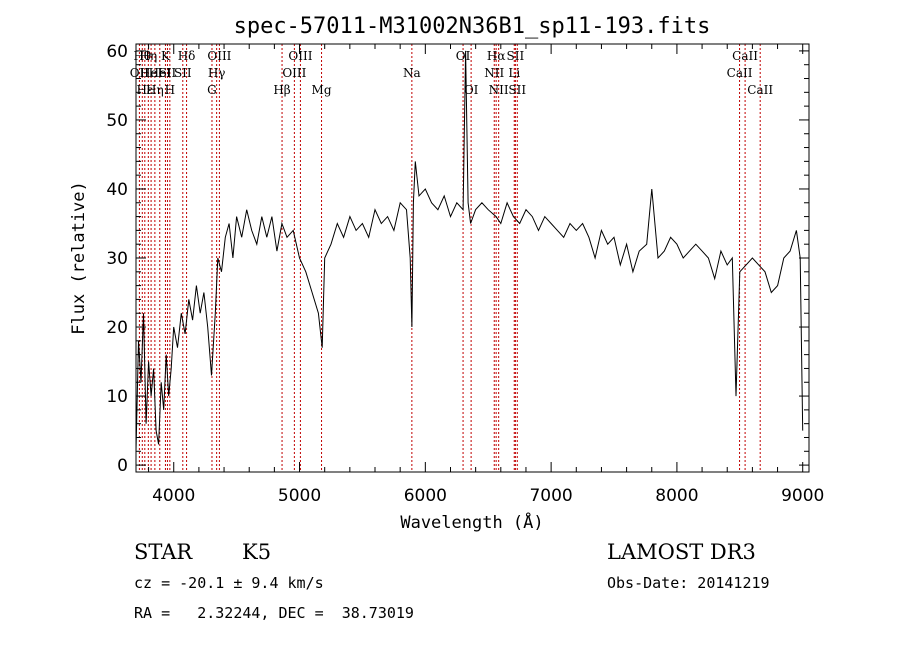 The width and height of the screenshot is (900, 649). I want to click on line-label: Hα, so click(496, 56).